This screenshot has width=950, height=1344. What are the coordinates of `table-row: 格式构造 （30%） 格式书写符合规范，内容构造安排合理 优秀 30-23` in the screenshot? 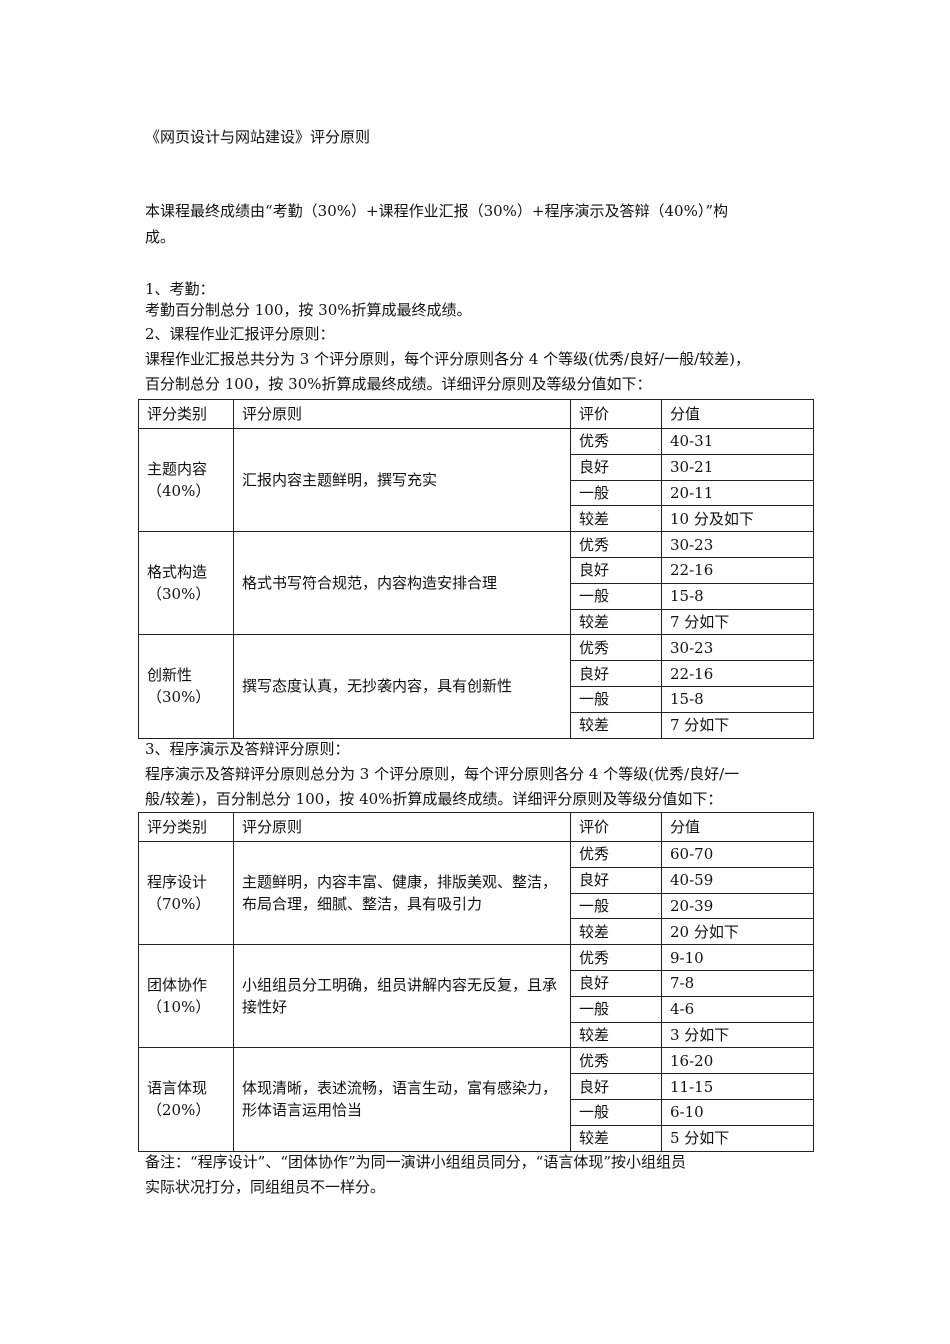 It's located at (476, 583).